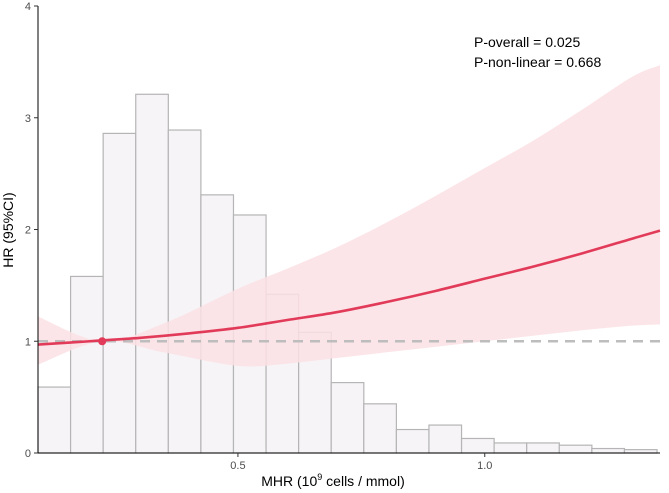 This screenshot has height=493, width=669. I want to click on reference-point, so click(102, 341).